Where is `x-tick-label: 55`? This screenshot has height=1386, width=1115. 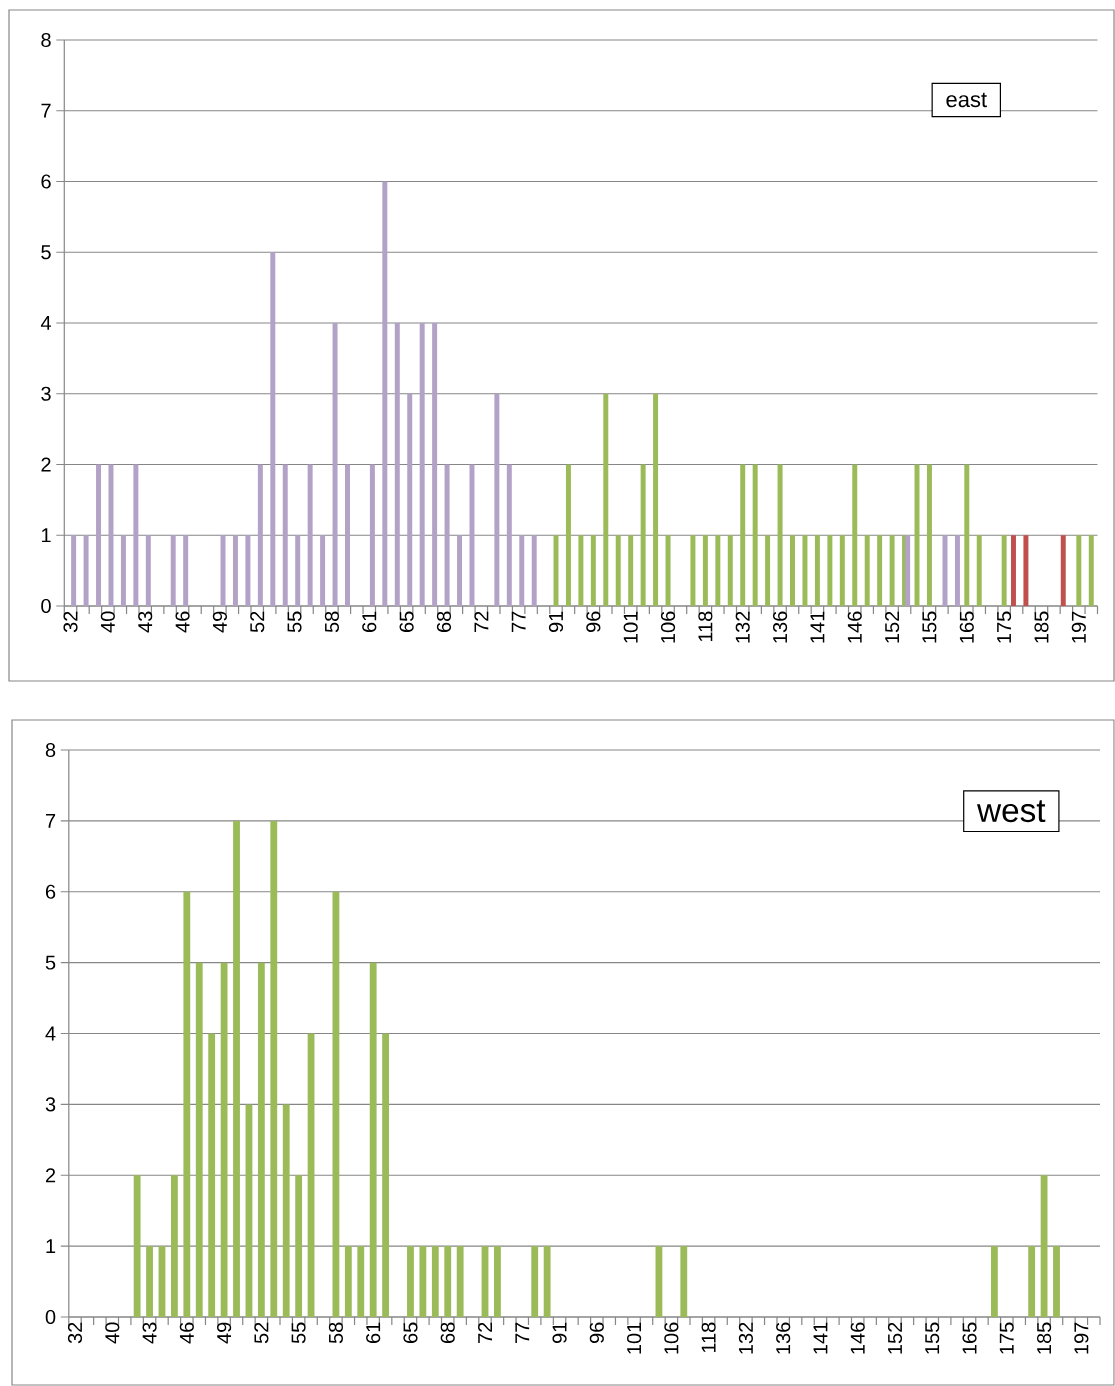
x-tick-label: 55 is located at coordinates (294, 622).